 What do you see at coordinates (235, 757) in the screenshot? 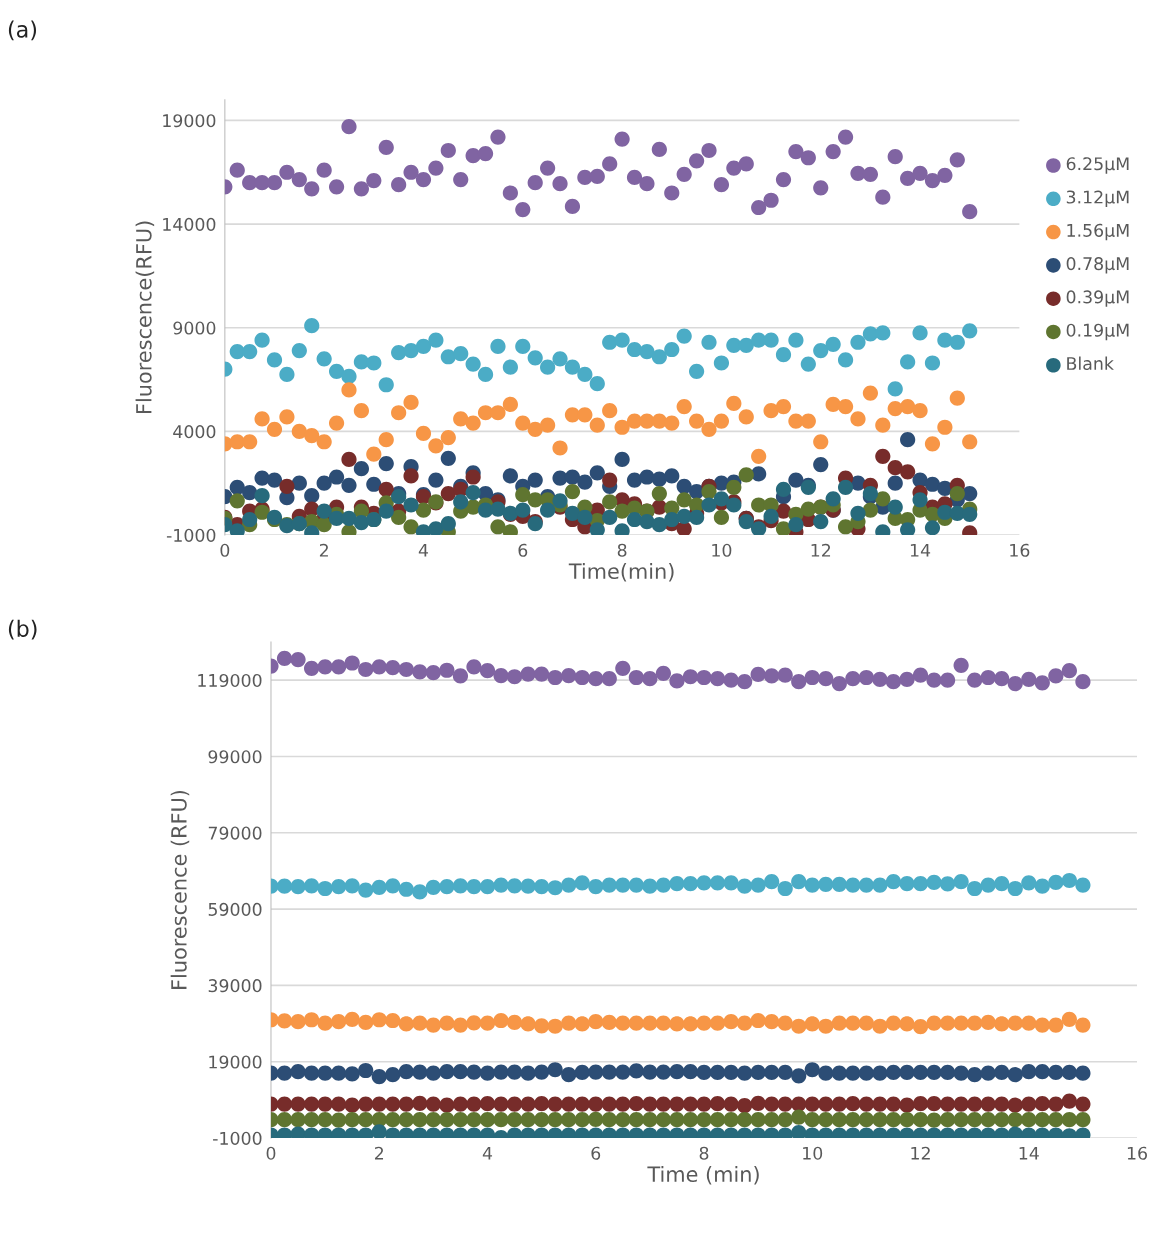
I see `y-tick-label: 99000` at bounding box center [235, 757].